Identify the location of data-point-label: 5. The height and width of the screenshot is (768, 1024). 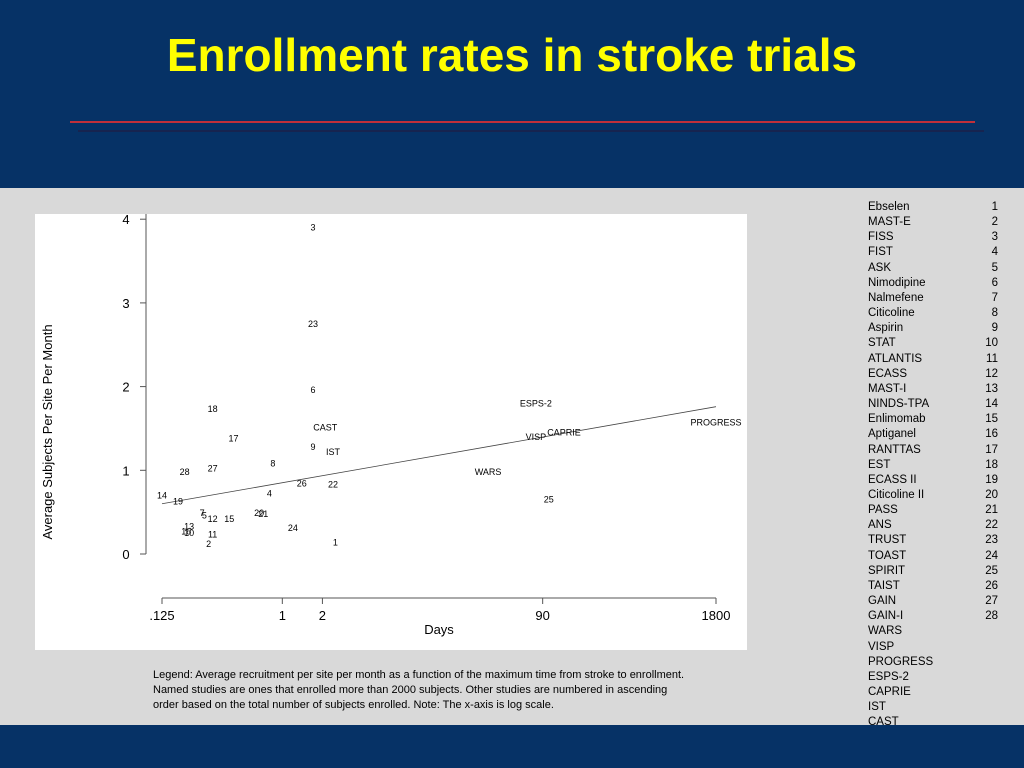
(204, 515).